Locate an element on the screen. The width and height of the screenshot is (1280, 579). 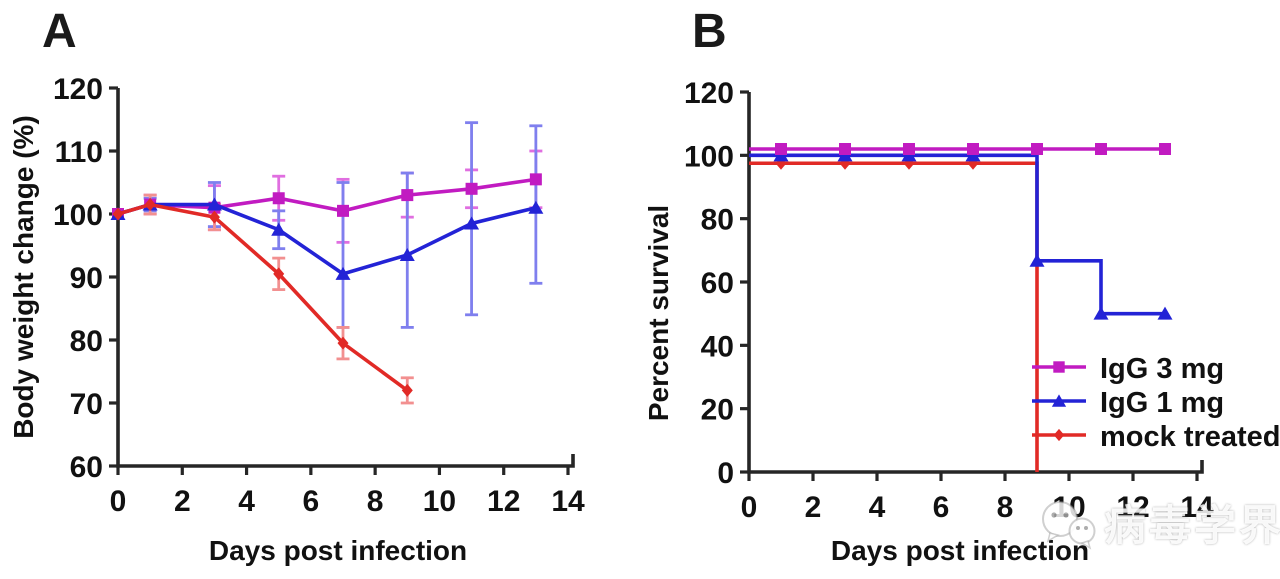
svg-text: 10 is located at coordinates (439, 501).